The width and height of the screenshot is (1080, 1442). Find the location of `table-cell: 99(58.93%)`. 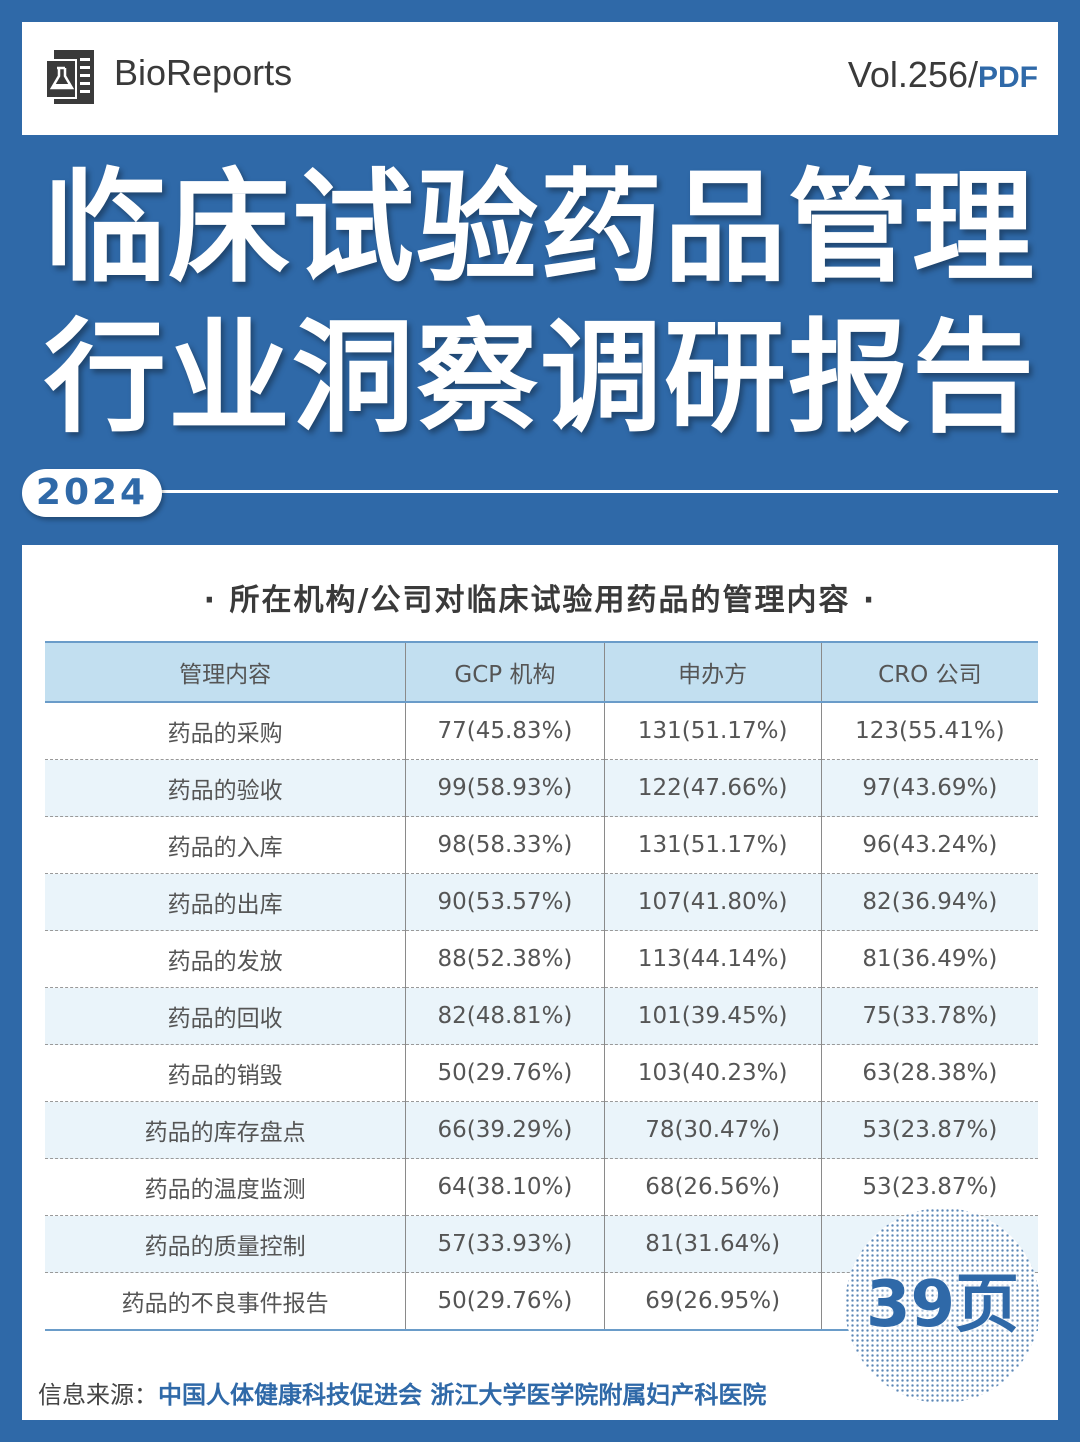

table-cell: 99(58.93%) is located at coordinates (505, 788).